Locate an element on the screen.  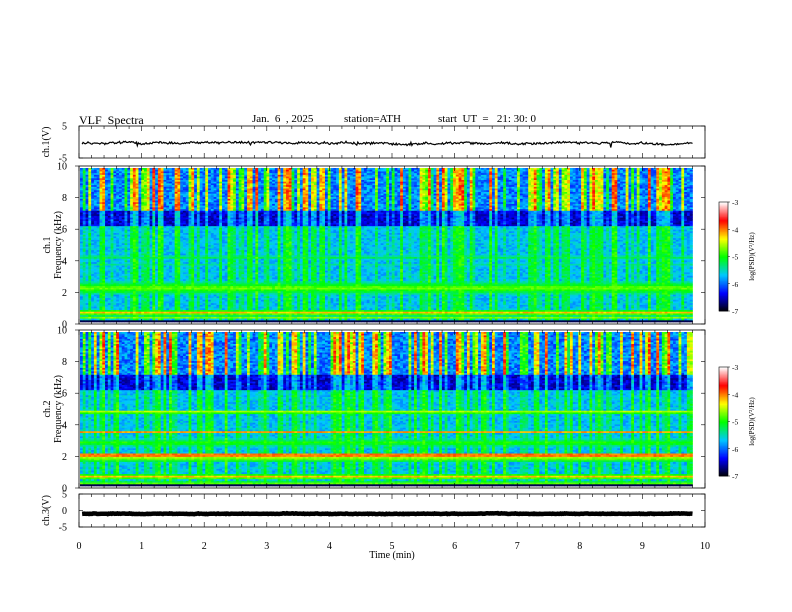
start-time-label: start UT = 21: 30: 0 is located at coordinates (487, 119).